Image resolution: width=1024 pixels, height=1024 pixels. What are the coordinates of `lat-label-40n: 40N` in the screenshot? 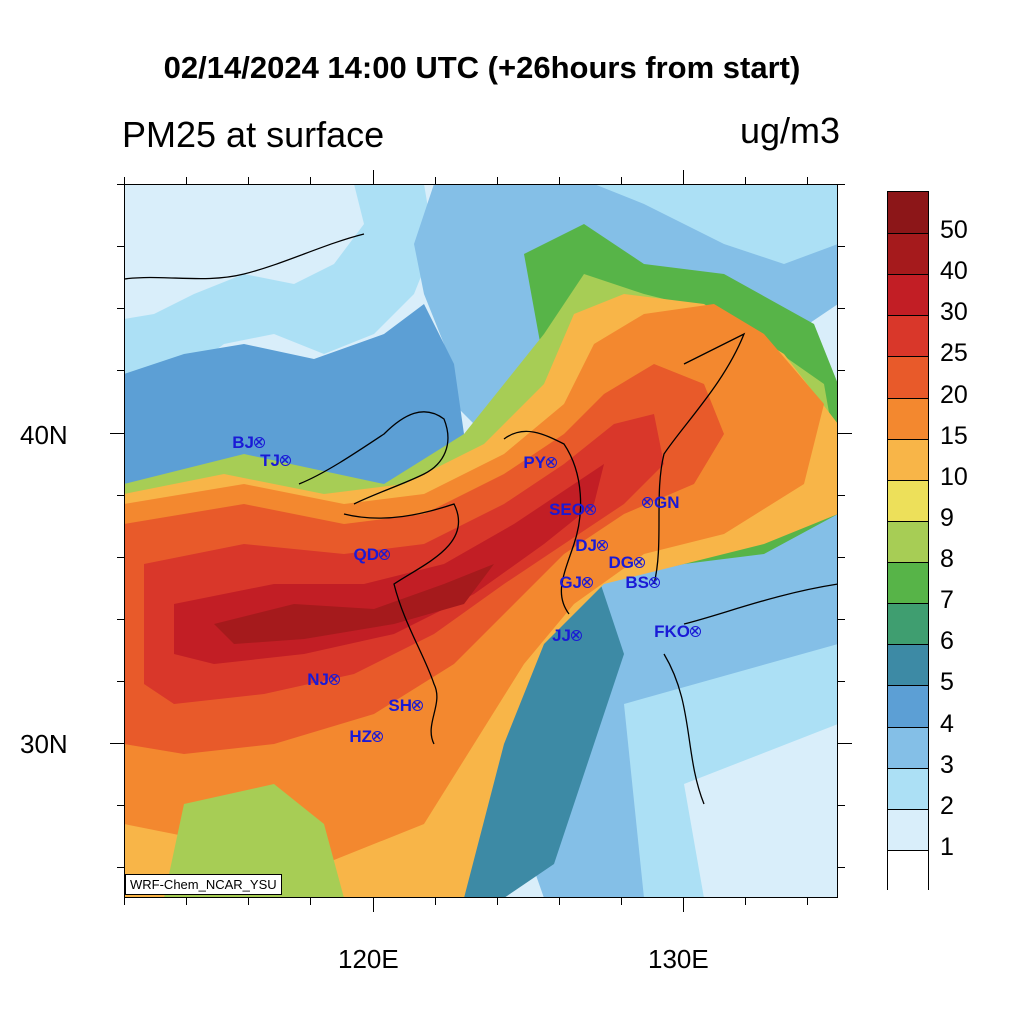 It's located at (44, 435).